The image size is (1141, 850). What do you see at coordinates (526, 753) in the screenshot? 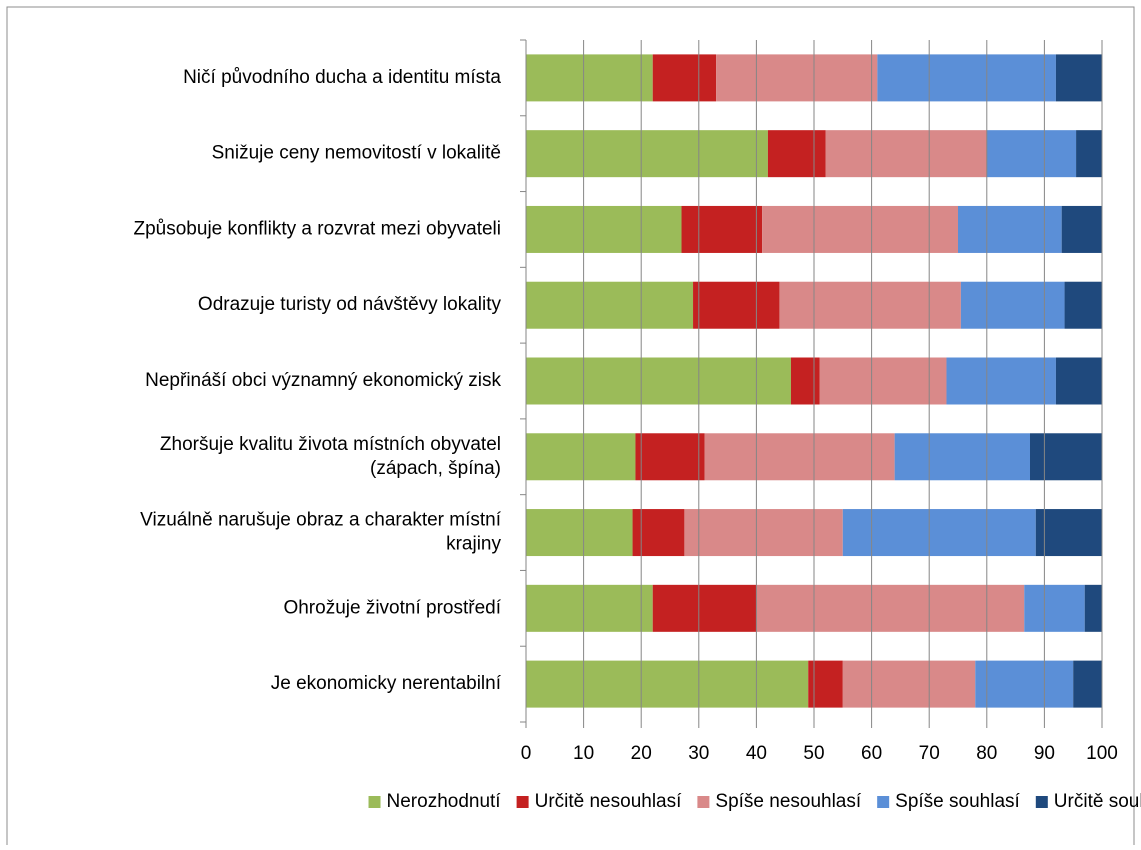
I see `x-tick-label: 0` at bounding box center [526, 753].